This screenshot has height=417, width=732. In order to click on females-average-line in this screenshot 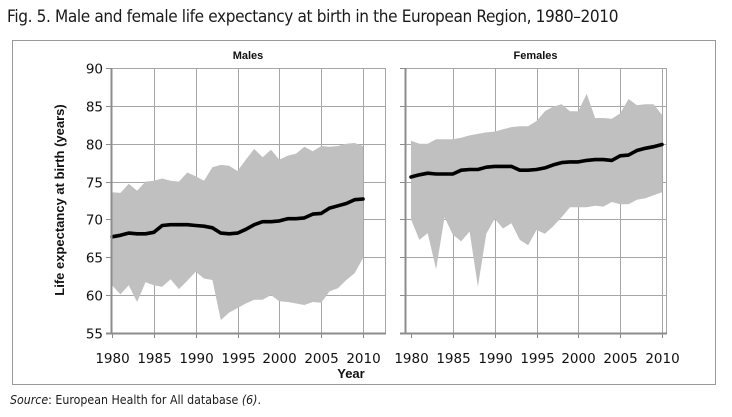, I will do `click(536, 160)`.